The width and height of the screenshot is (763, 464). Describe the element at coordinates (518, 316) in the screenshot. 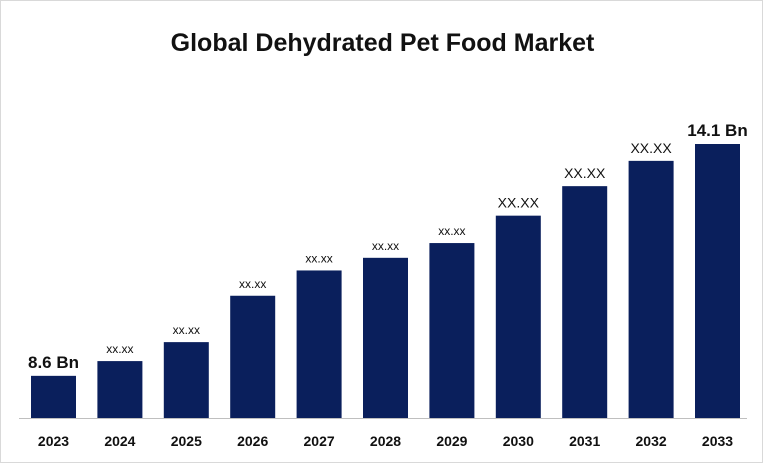

I see `bar-2030` at that location.